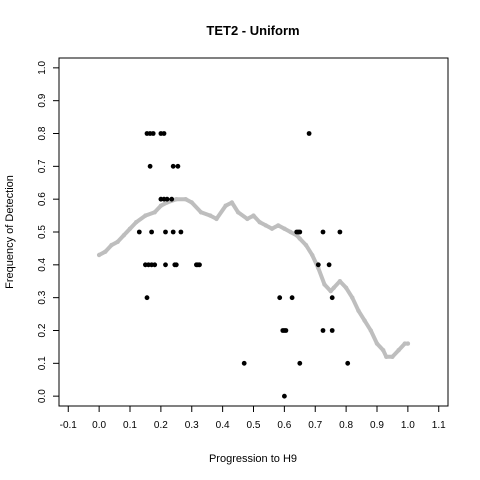 This screenshot has height=480, width=480. Describe the element at coordinates (192, 425) in the screenshot. I see `x-tick-label: 0.3` at that location.